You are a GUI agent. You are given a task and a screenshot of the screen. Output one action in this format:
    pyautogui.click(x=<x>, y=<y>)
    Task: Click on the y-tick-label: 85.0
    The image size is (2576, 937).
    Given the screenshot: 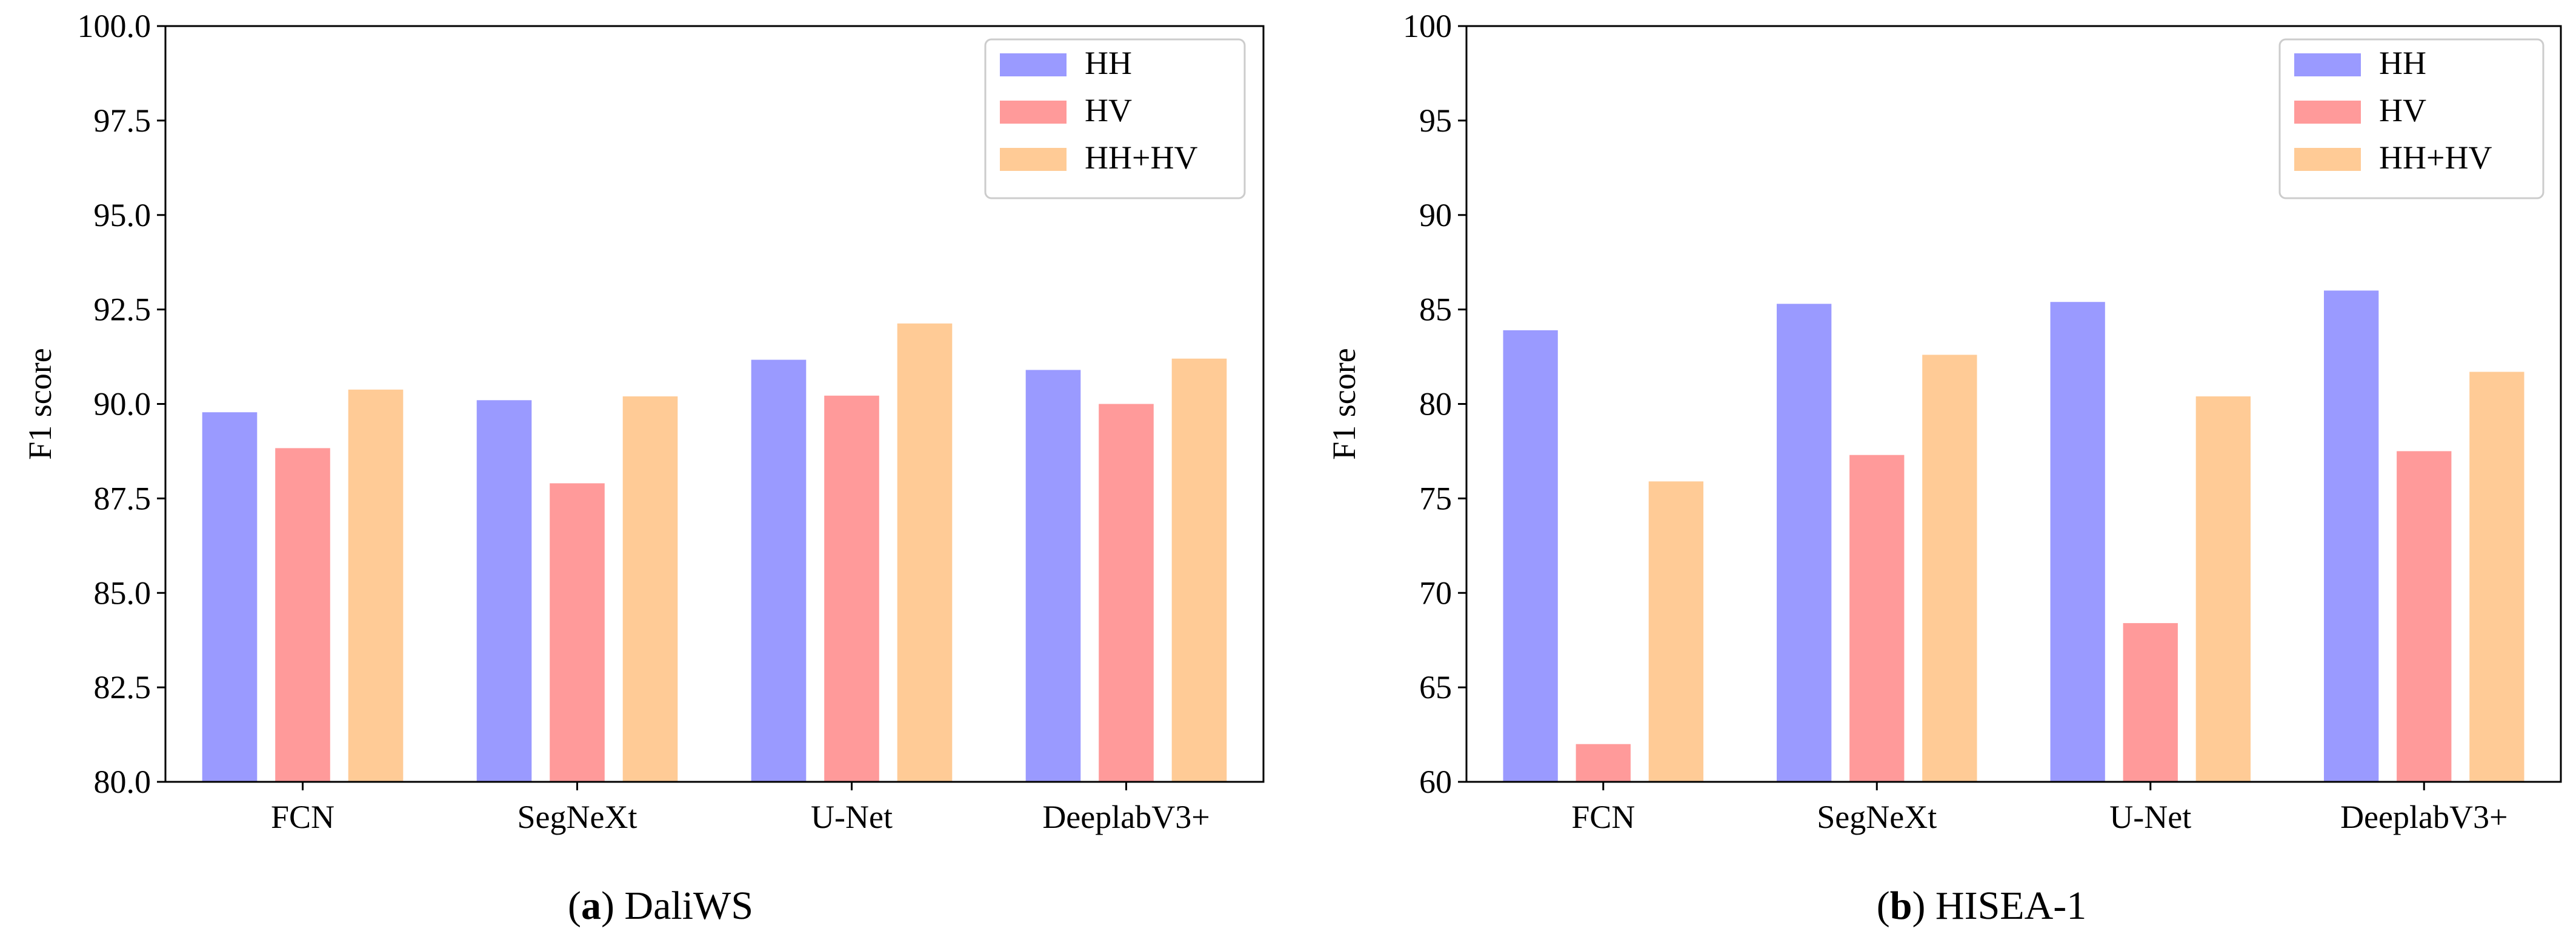 What is the action you would take?
    pyautogui.click(x=122, y=593)
    